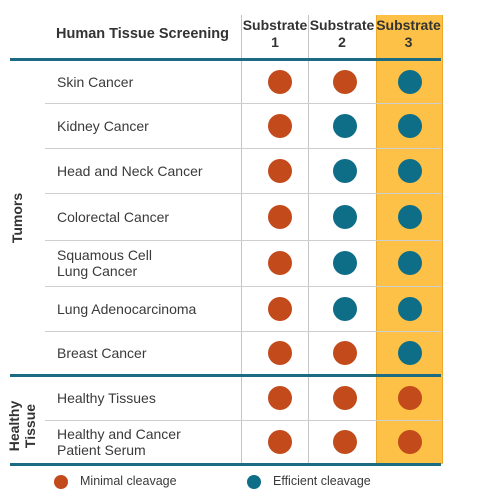 The image size is (477, 499). I want to click on legend-minimal-dot, so click(61, 482).